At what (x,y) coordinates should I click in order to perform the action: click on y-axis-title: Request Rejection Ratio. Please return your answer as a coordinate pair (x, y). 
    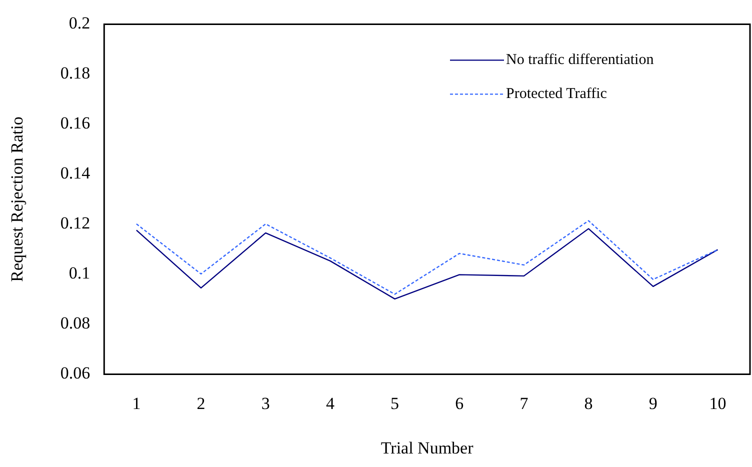
    Looking at the image, I should click on (17, 199).